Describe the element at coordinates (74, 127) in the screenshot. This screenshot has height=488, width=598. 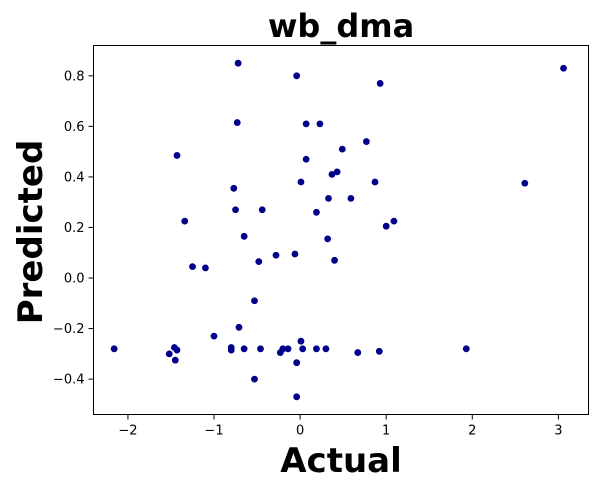
I see `y-tick-label: 0.6` at that location.